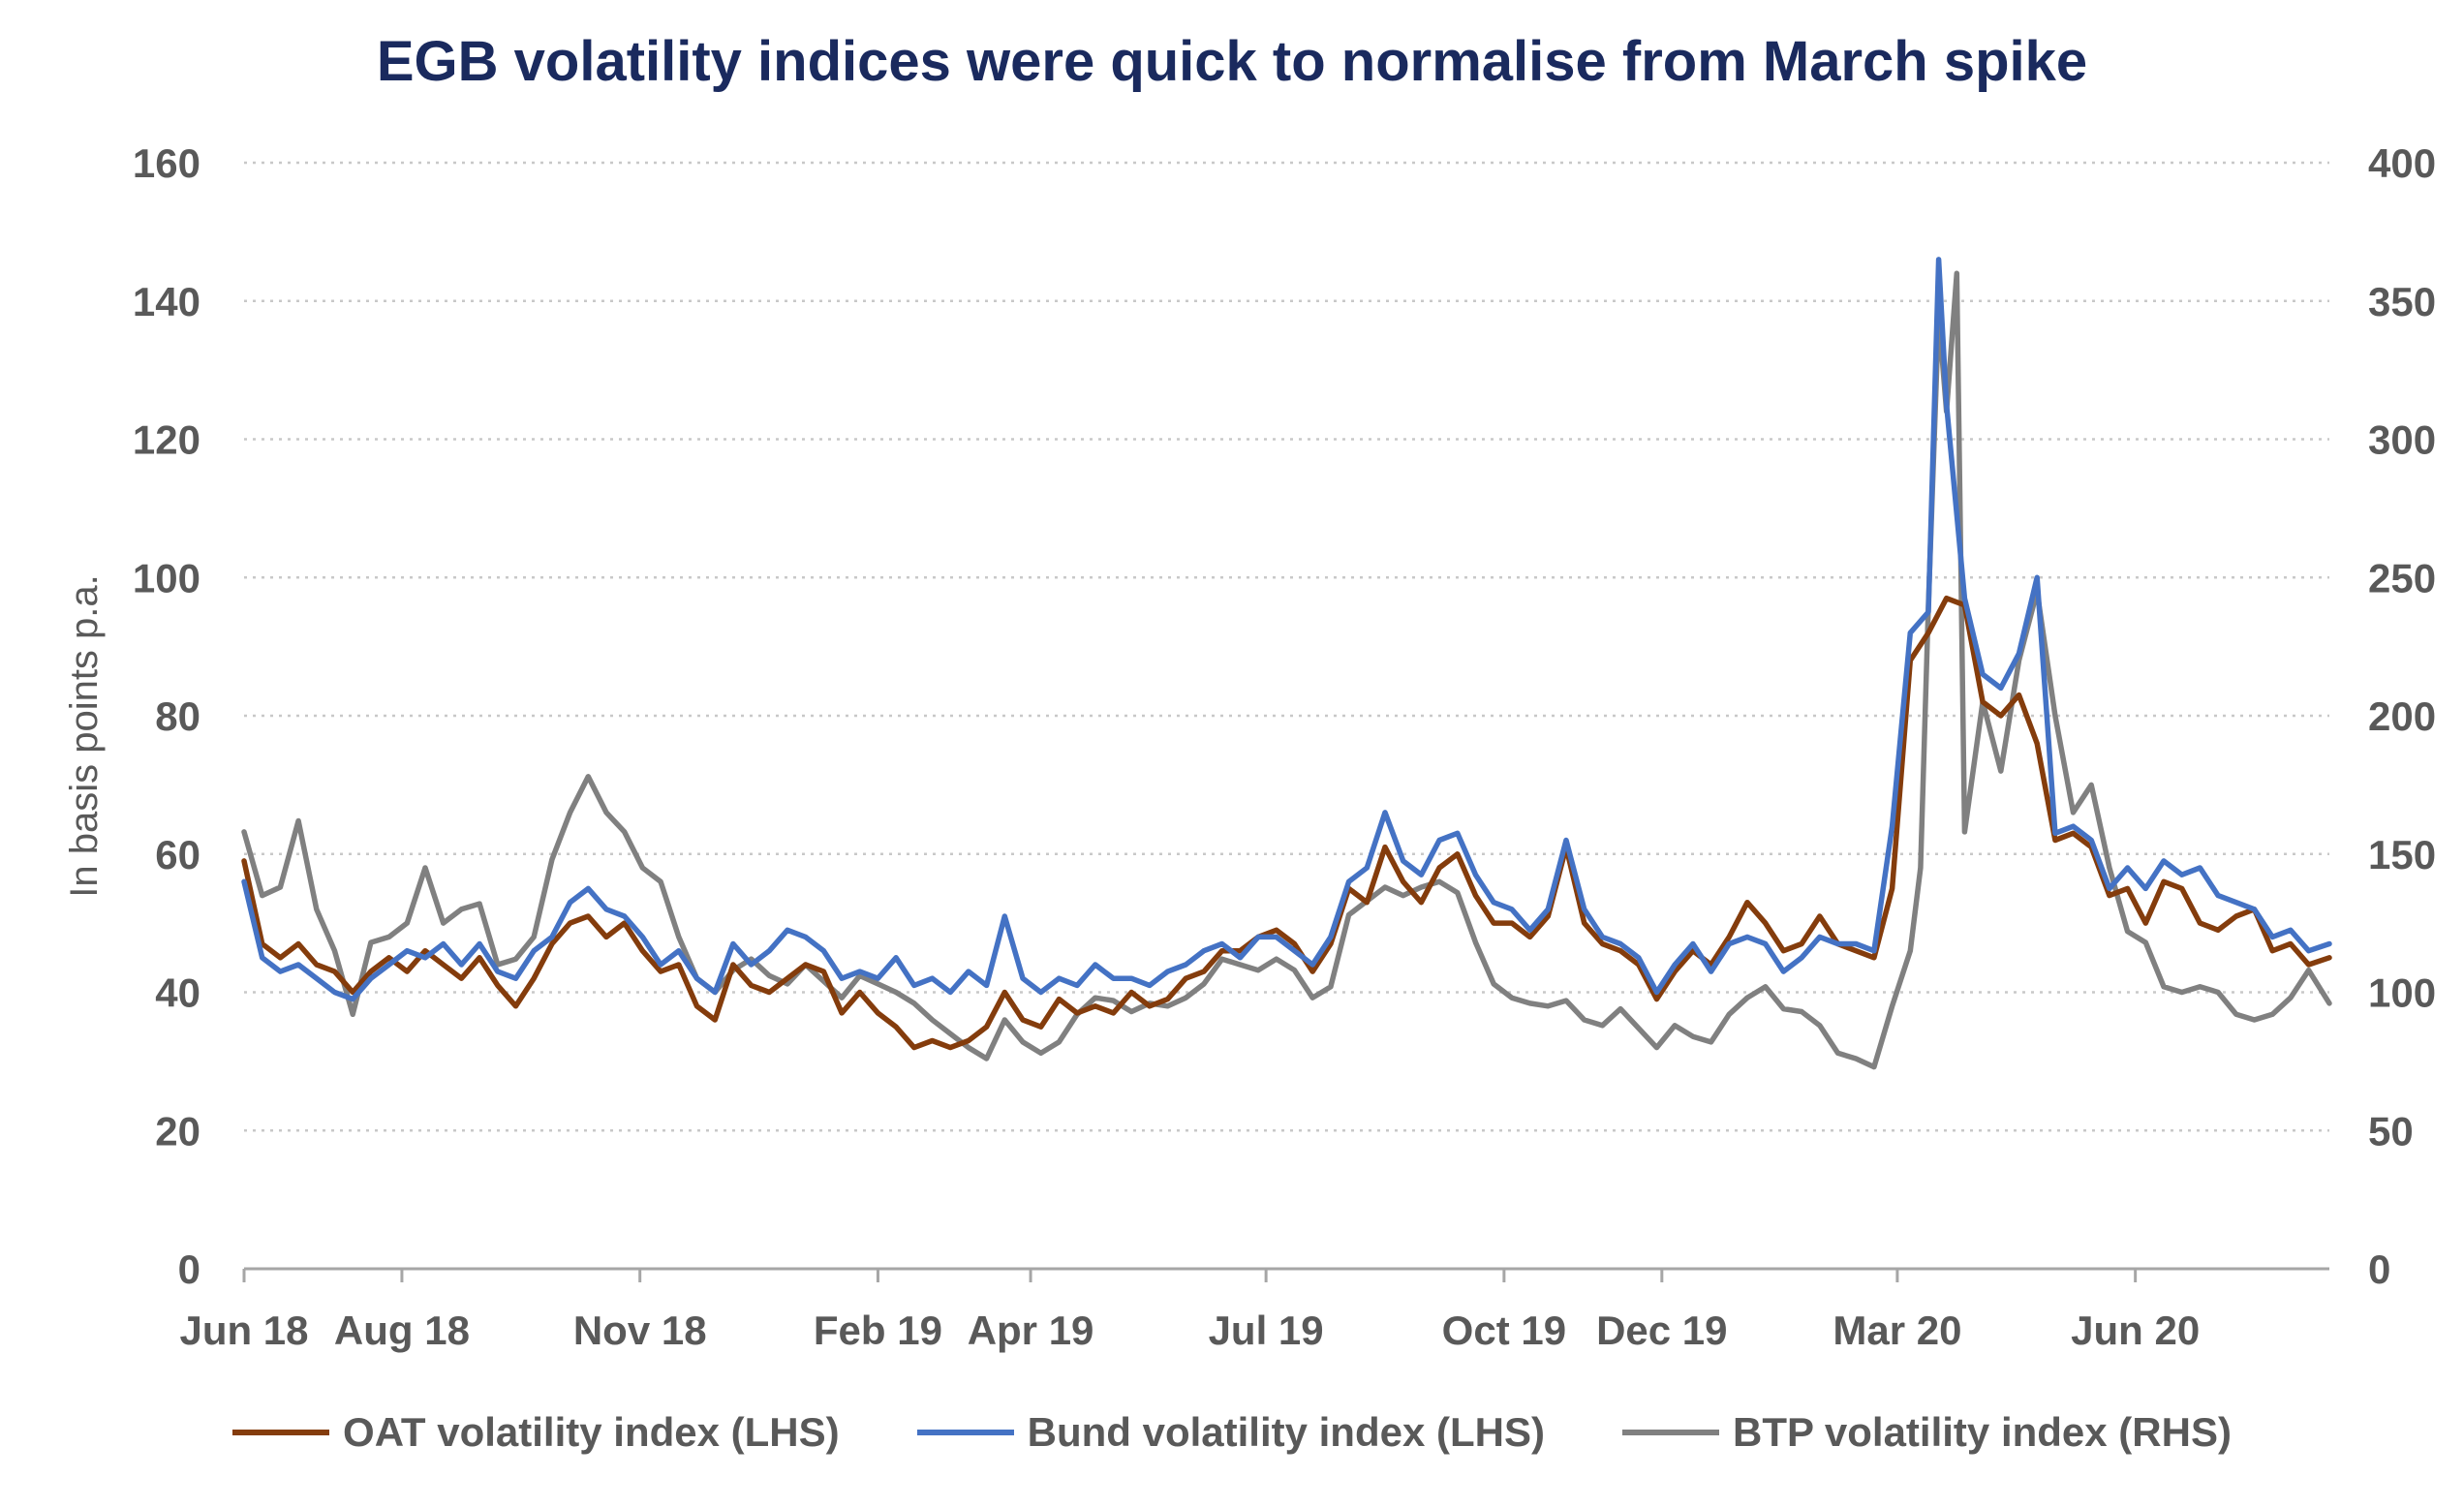 The image size is (2464, 1508). I want to click on y-tick-label-left: 0, so click(189, 1269).